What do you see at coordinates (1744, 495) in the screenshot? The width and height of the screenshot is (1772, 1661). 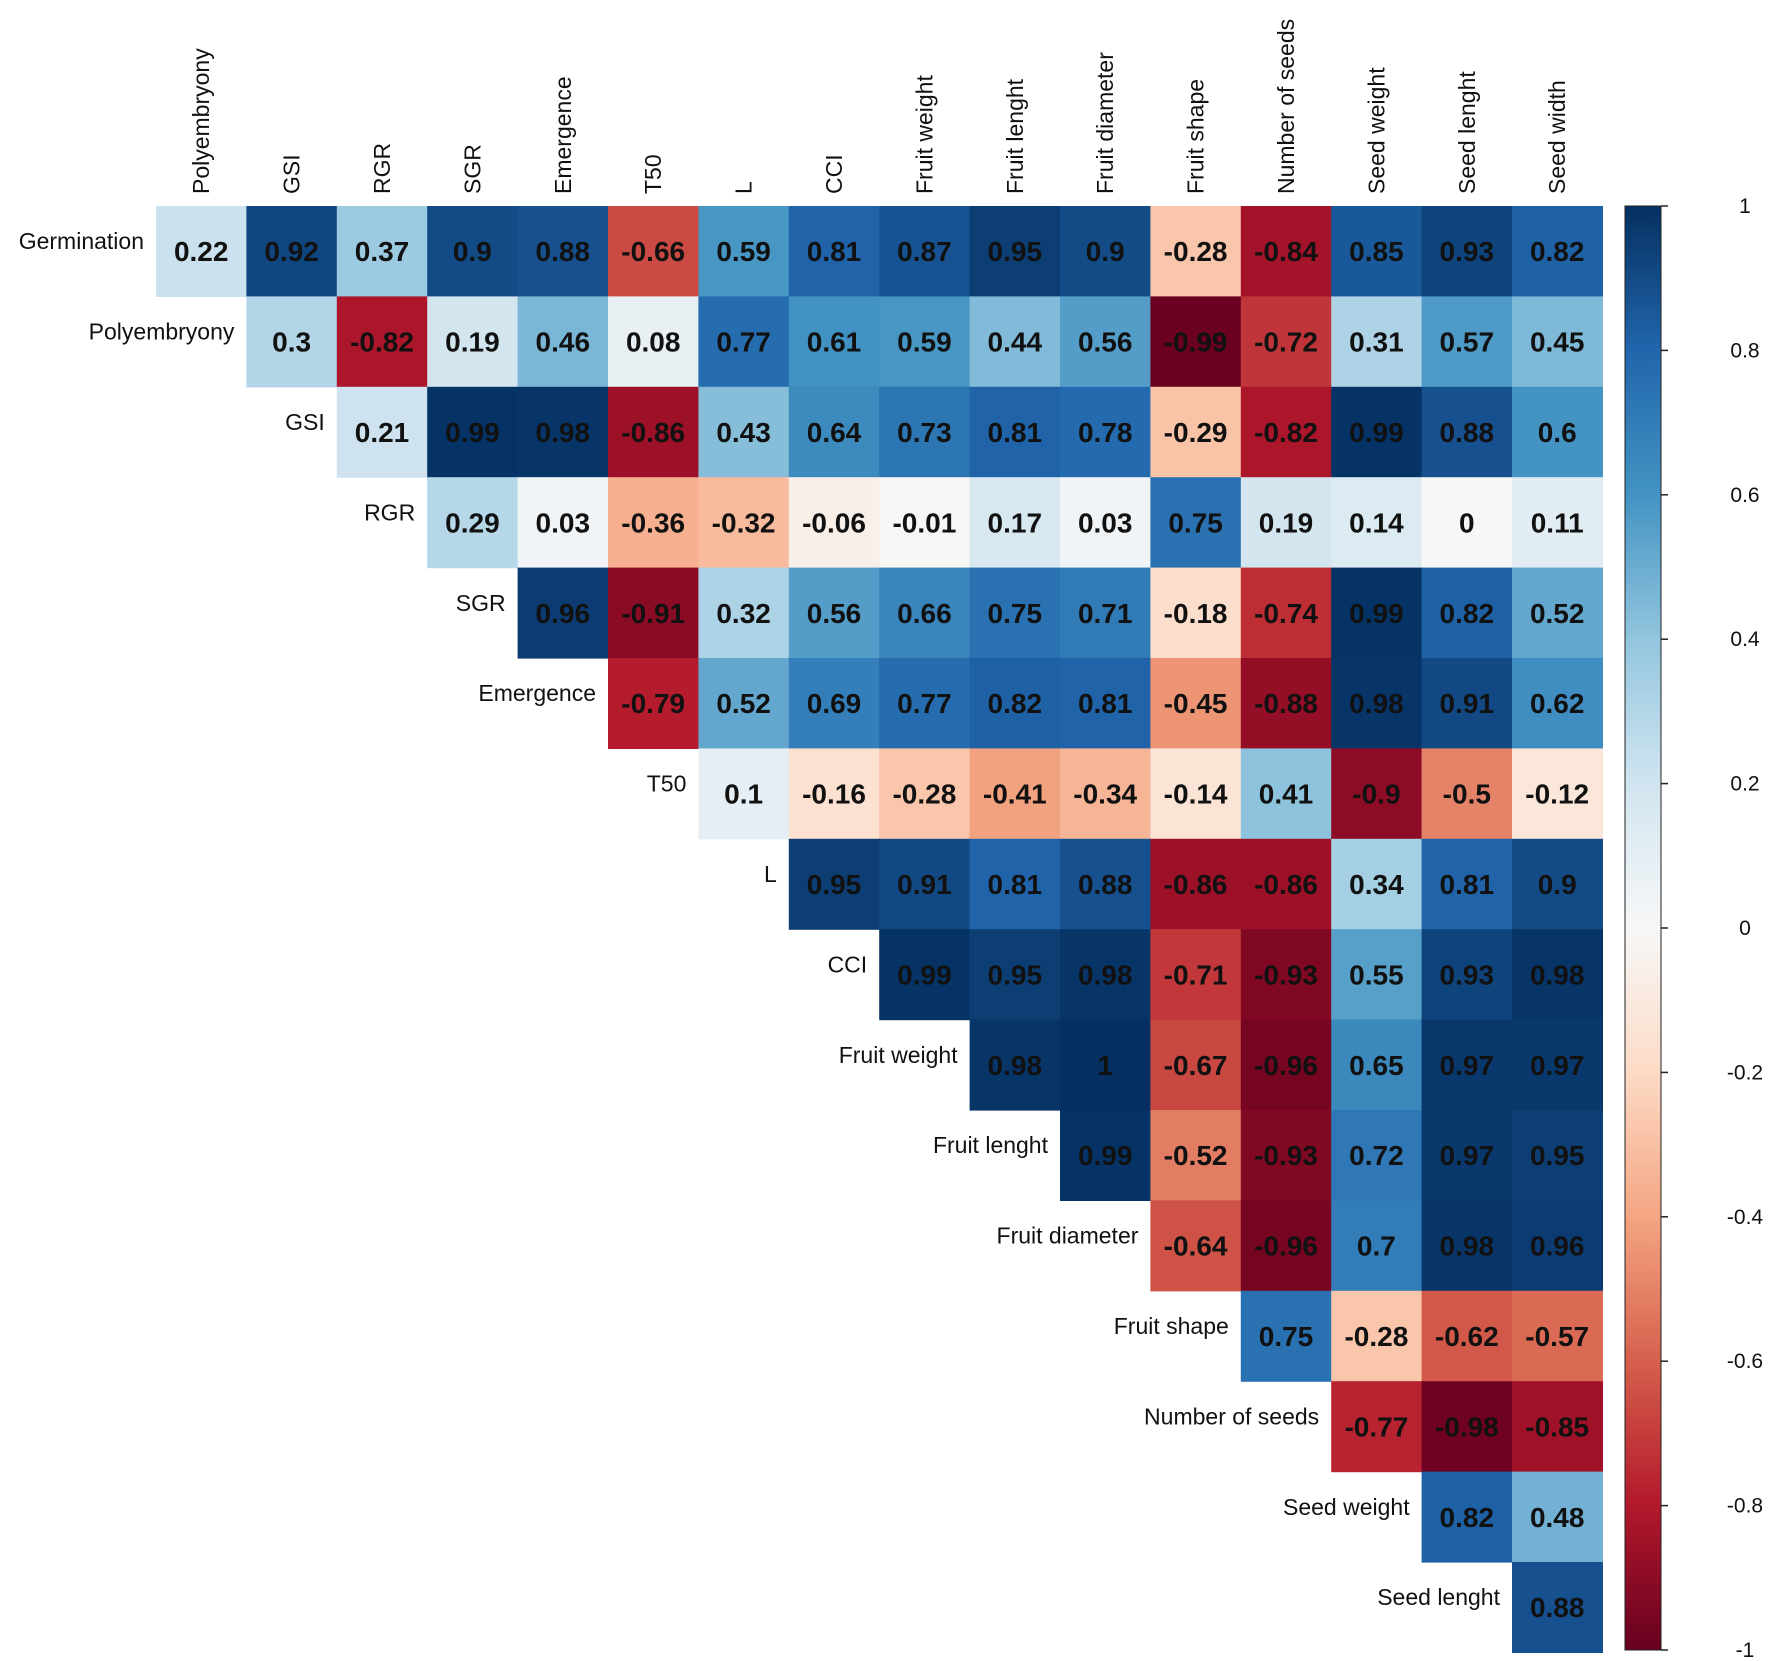 I see `colorbar-tick-label: 0.6` at bounding box center [1744, 495].